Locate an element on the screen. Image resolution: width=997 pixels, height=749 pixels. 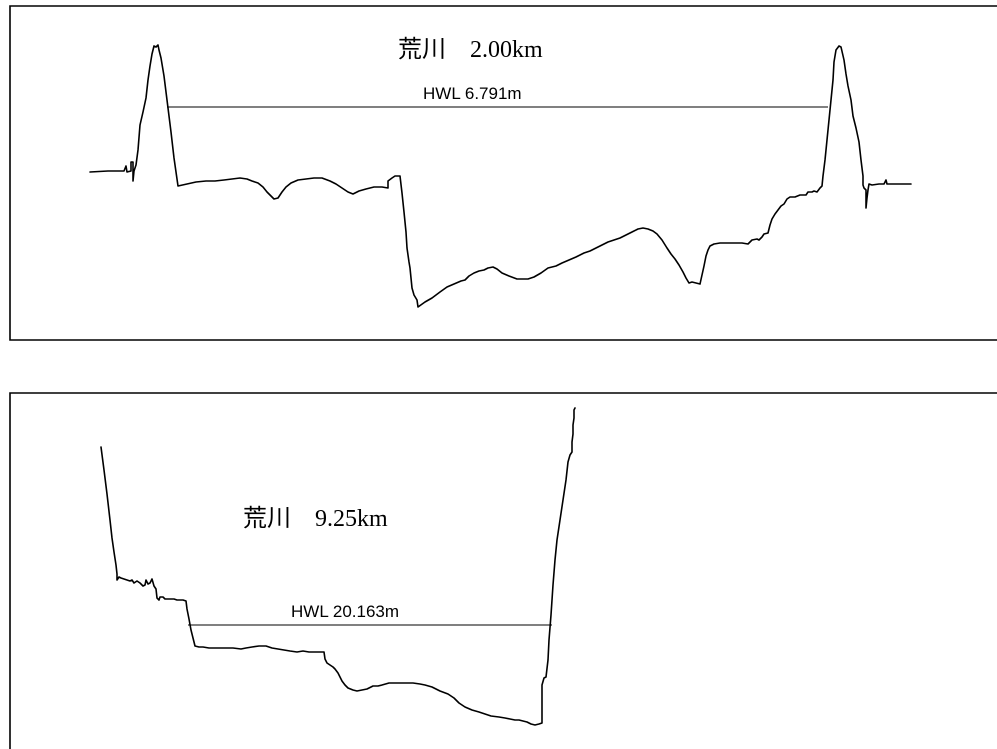
panel-2-title: 荒川 9.25km is located at coordinates (315, 519).